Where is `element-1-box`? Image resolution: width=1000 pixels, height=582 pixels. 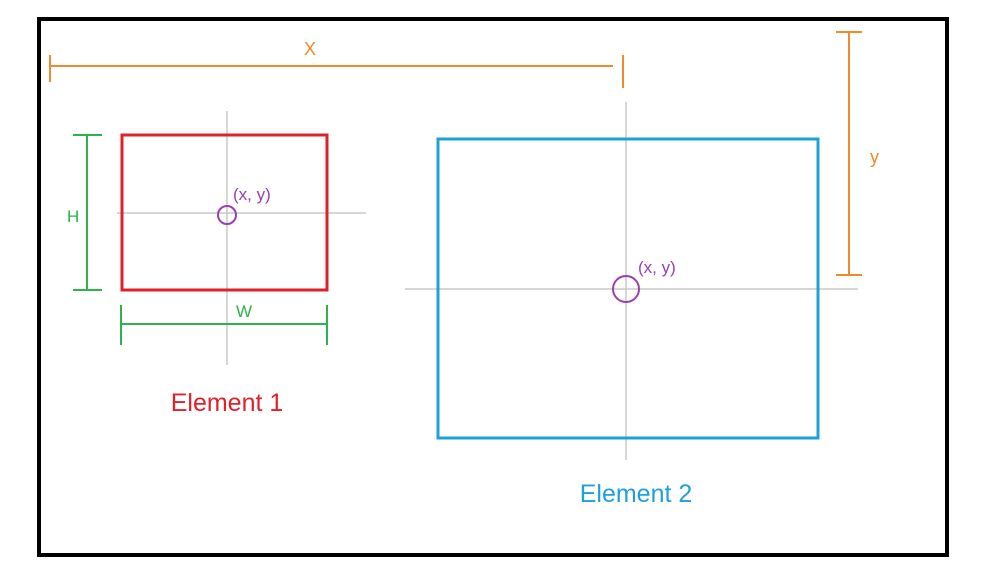 element-1-box is located at coordinates (224, 212).